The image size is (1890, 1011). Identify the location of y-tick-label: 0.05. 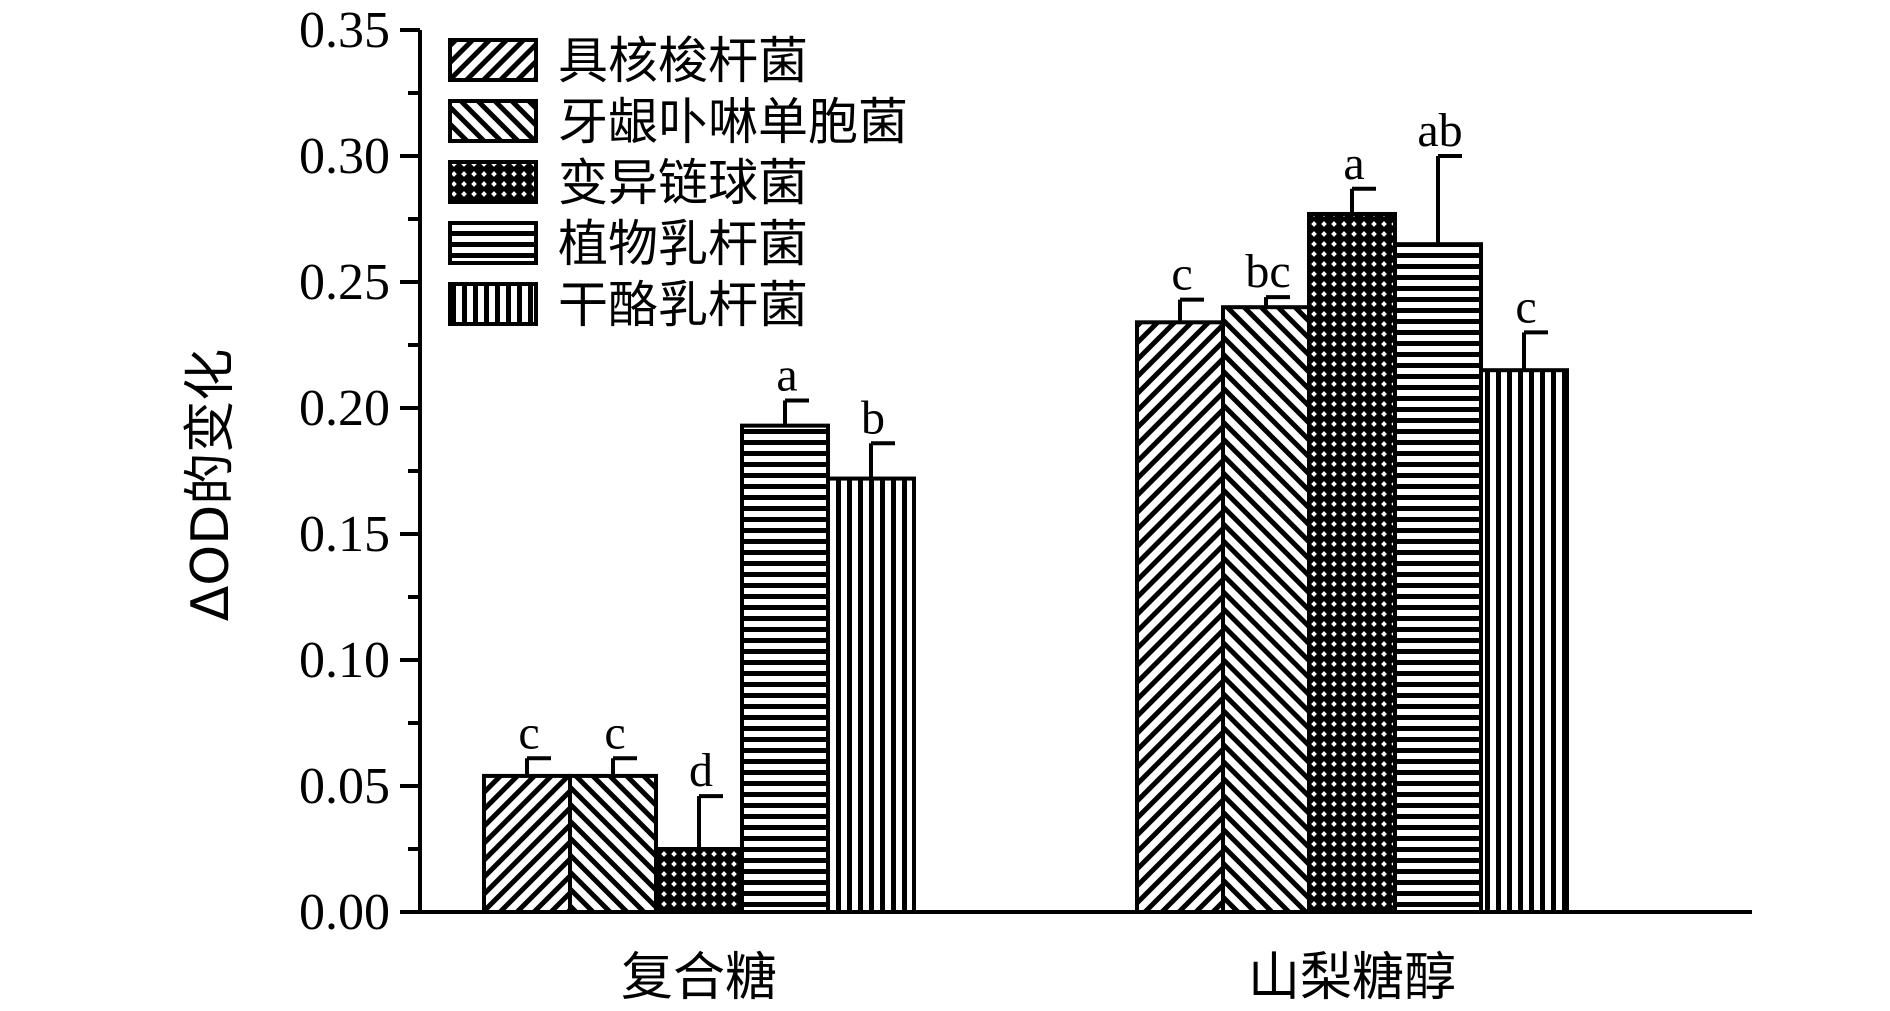
(344, 786).